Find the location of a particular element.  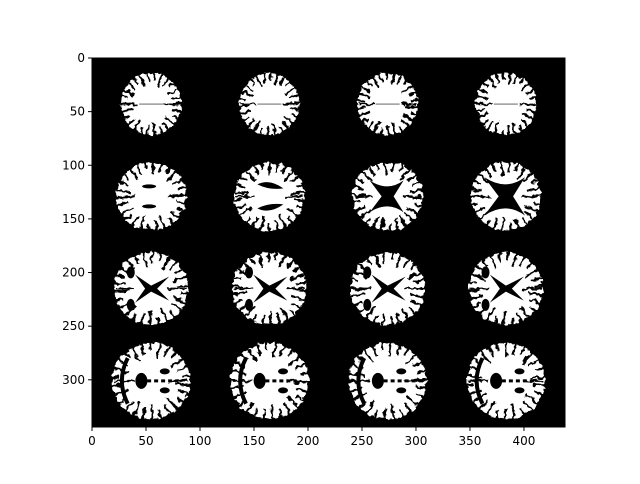

x-tick-label: 300 is located at coordinates (416, 441).